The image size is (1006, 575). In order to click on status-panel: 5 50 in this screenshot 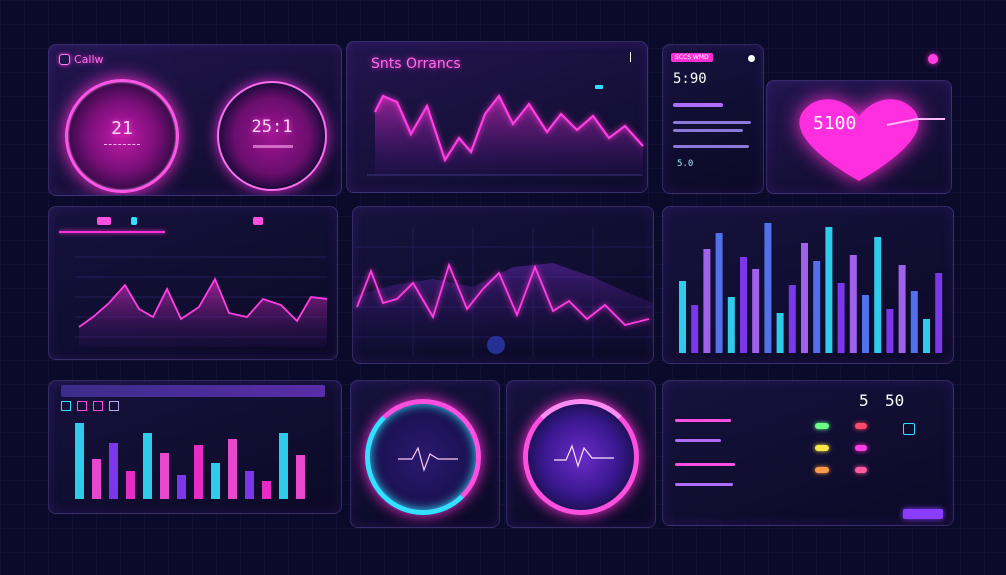, I will do `click(808, 453)`.